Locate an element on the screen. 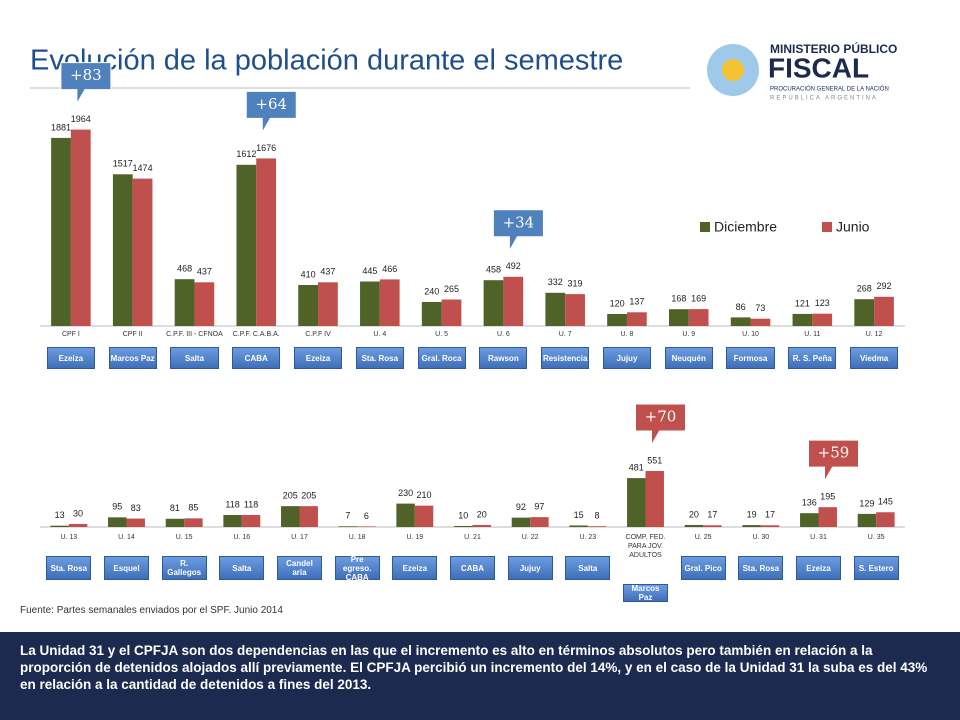  location-tag: Esquel is located at coordinates (126, 568).